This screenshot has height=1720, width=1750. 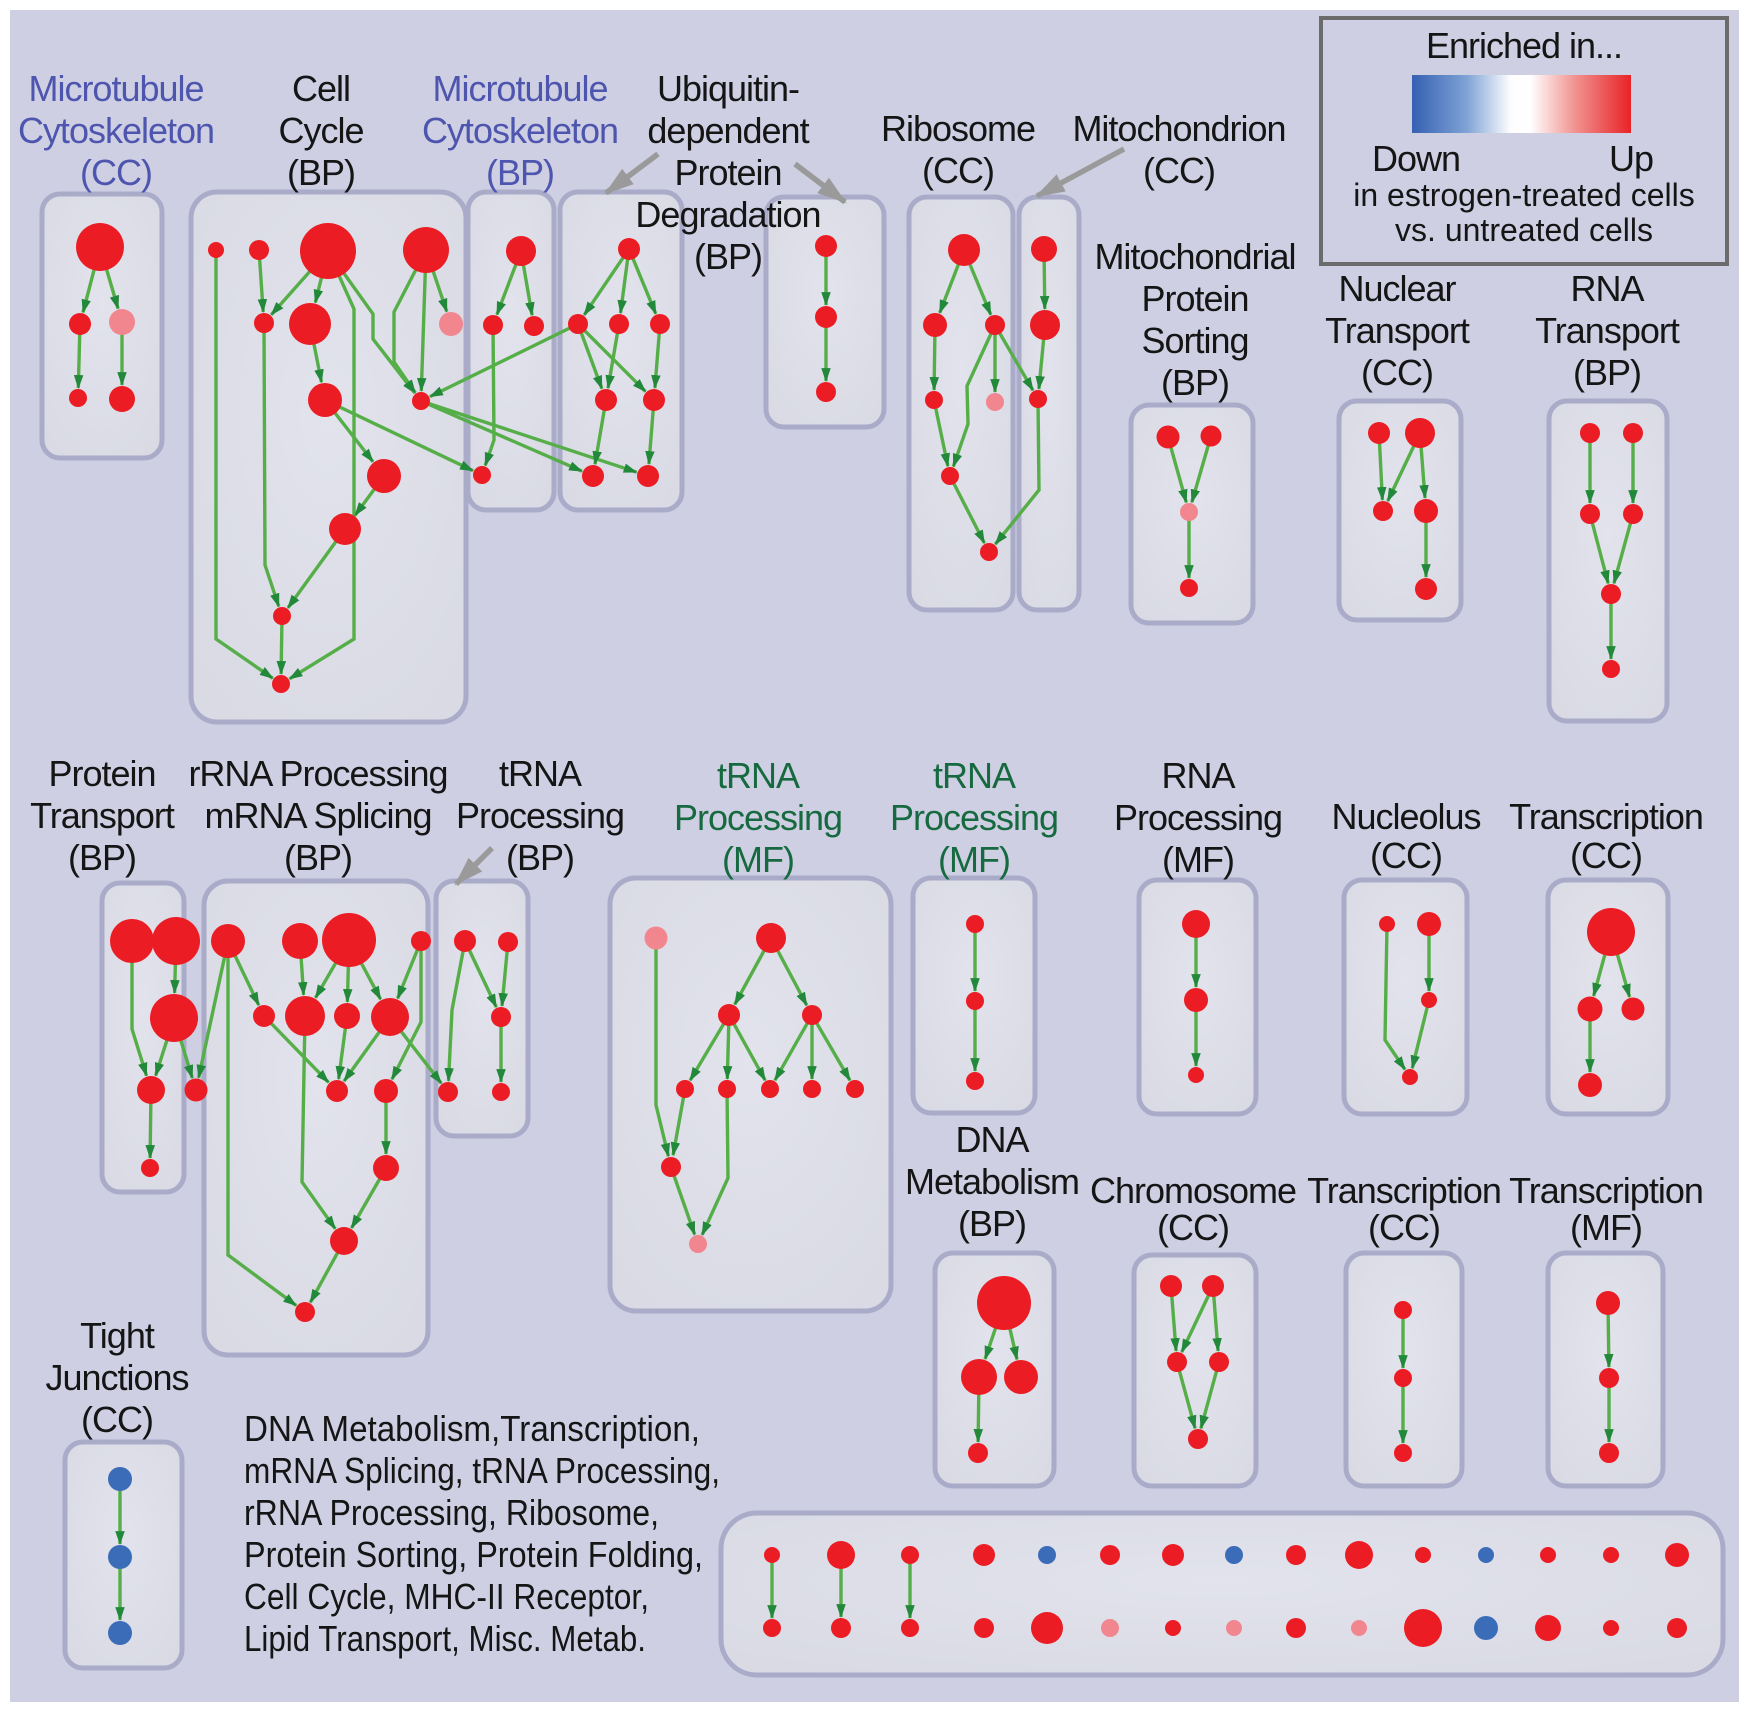 I want to click on svg-text: Up, so click(x=1631, y=158).